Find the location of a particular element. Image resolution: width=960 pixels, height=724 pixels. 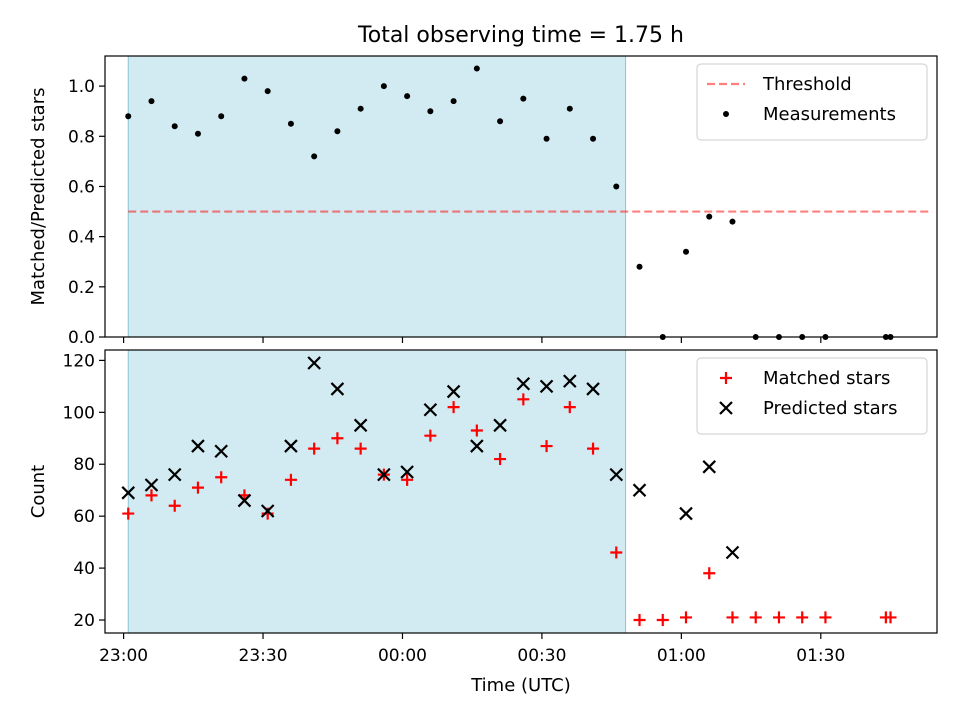

y-tick-label: 100 is located at coordinates (79, 413).